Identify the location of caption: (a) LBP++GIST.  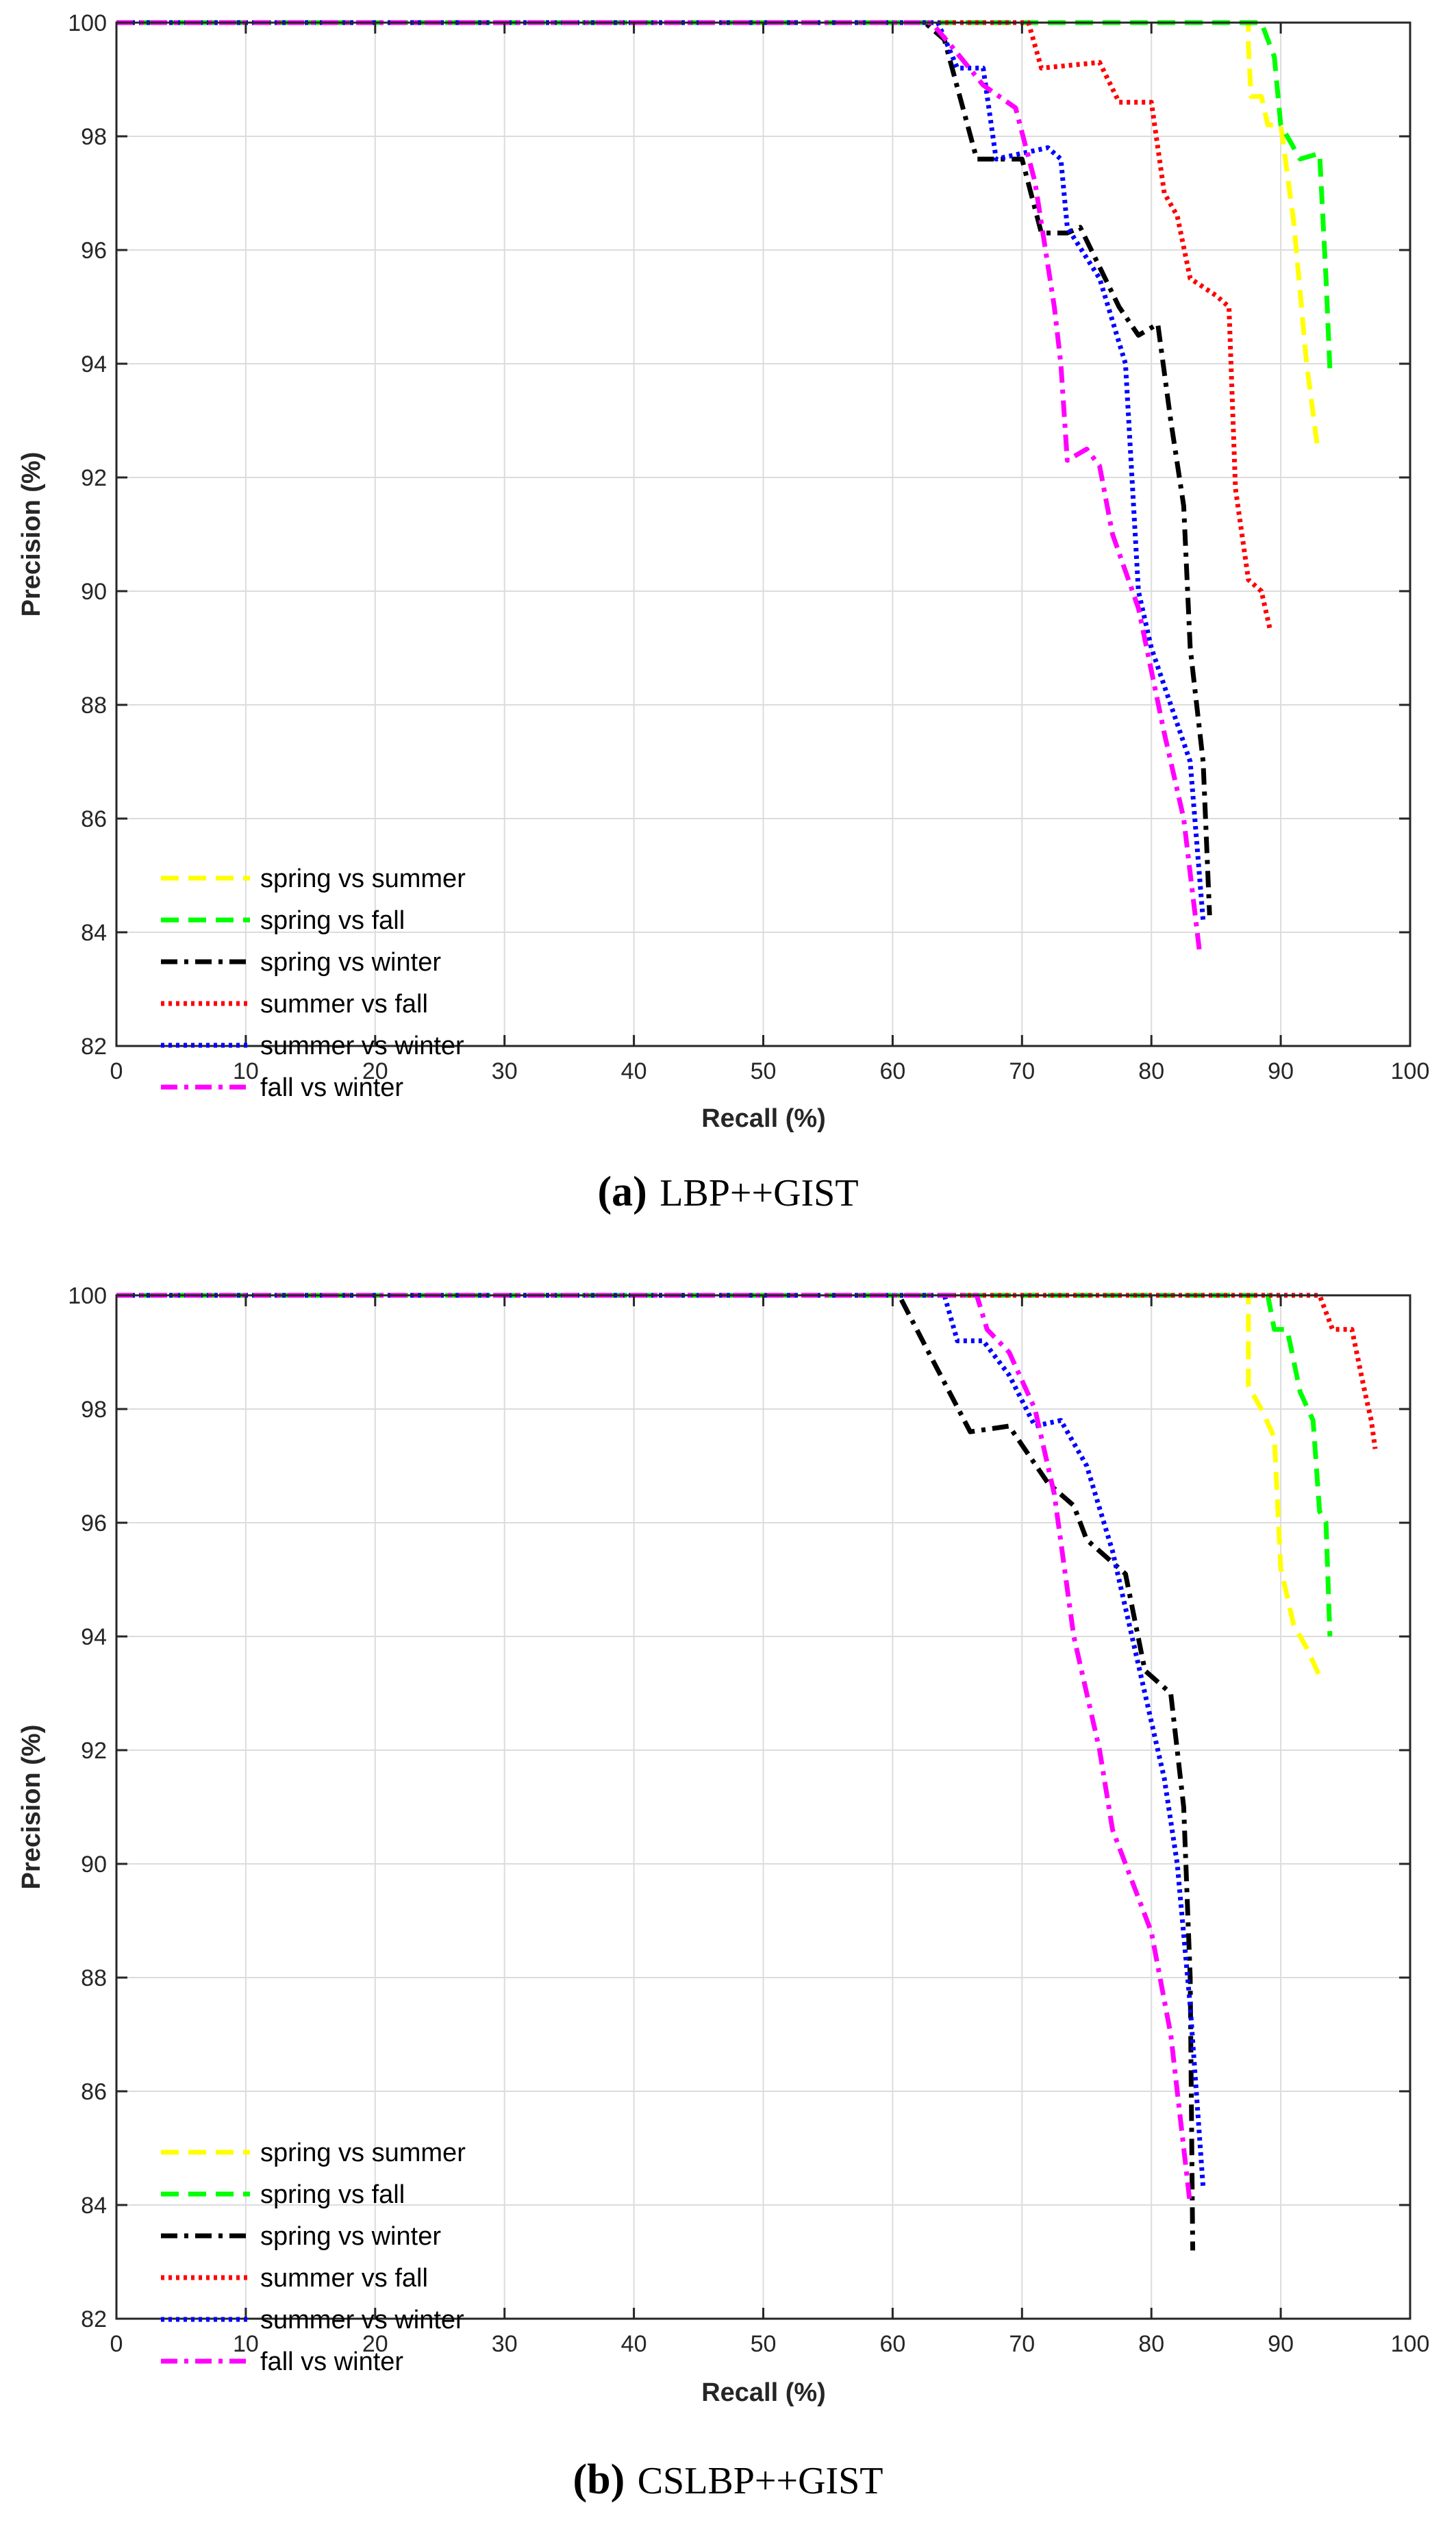
(727, 1192).